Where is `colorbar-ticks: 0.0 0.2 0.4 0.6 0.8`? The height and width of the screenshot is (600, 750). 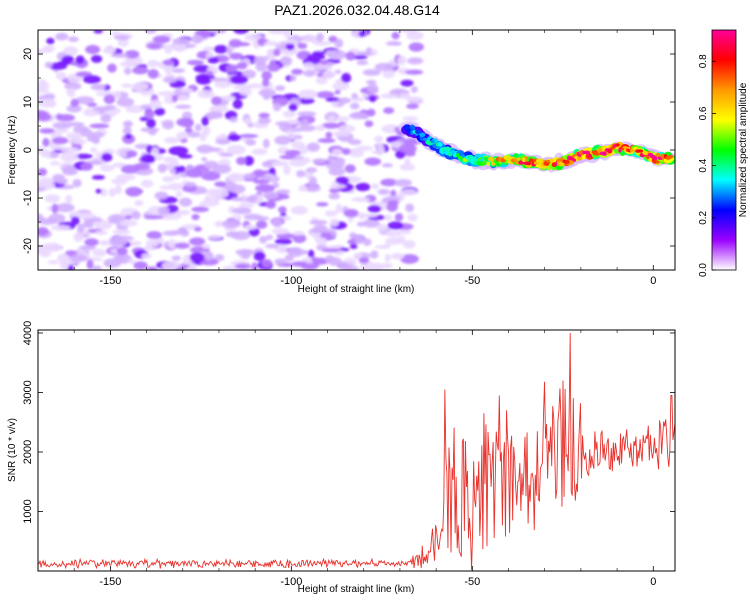
colorbar-ticks: 0.0 0.2 0.4 0.6 0.8 is located at coordinates (707, 165).